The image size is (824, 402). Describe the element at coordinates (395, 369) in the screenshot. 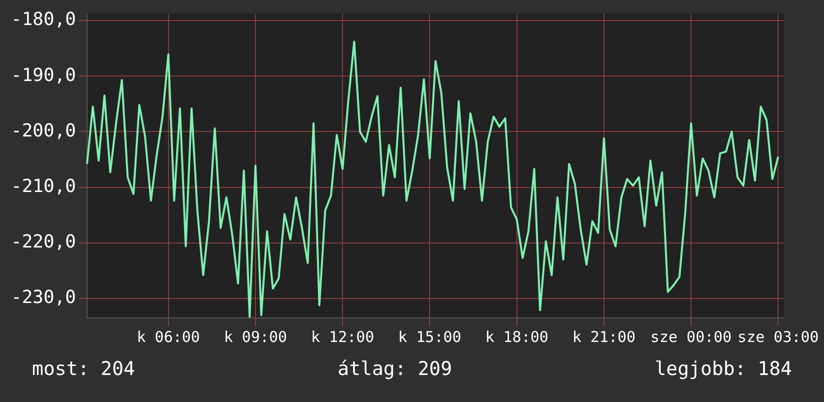

I see `text: átlag: 209` at that location.